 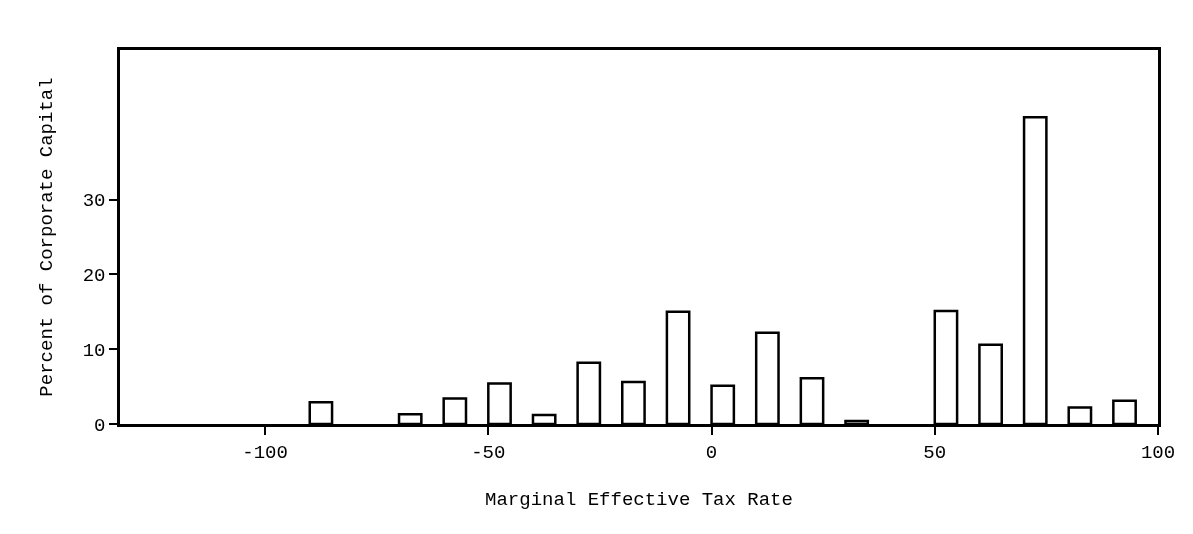 I want to click on x-tick-label: 0, so click(x=711, y=452).